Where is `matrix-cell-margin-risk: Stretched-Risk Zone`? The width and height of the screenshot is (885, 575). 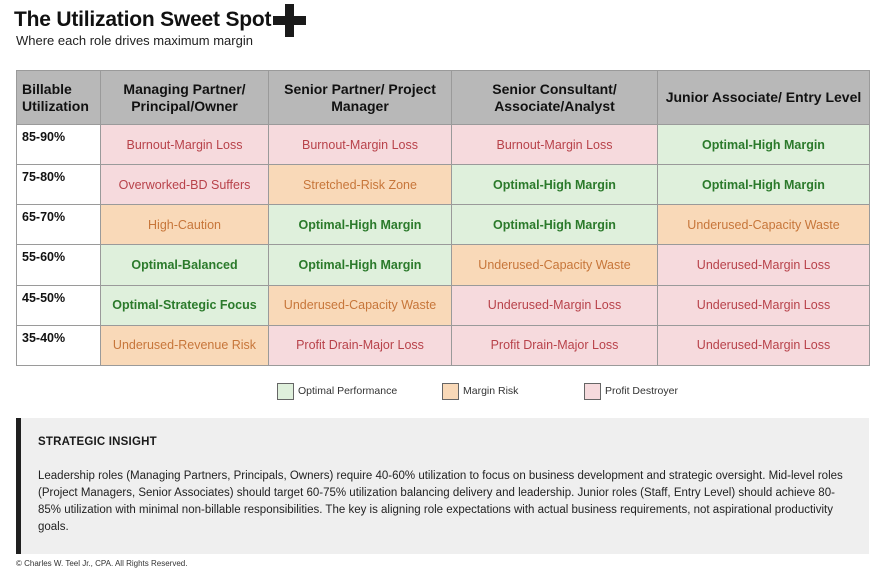
matrix-cell-margin-risk: Stretched-Risk Zone is located at coordinates (360, 185).